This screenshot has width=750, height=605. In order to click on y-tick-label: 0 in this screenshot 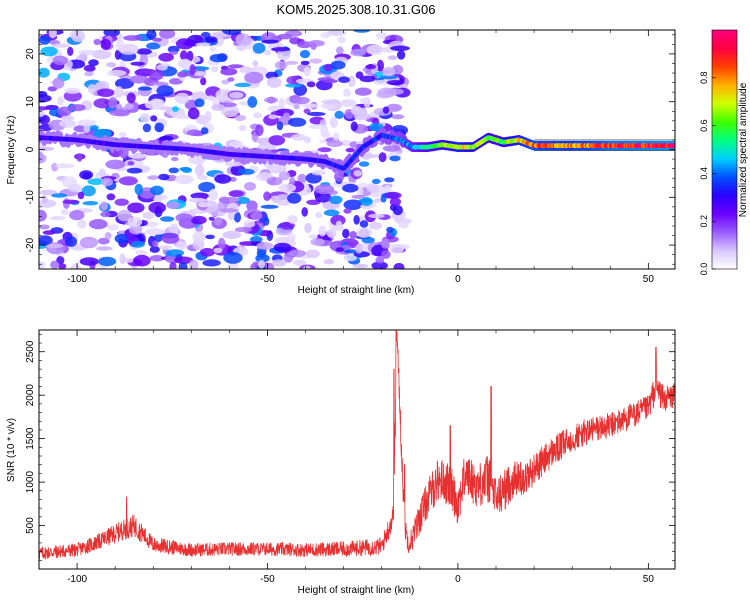, I will do `click(30, 149)`.